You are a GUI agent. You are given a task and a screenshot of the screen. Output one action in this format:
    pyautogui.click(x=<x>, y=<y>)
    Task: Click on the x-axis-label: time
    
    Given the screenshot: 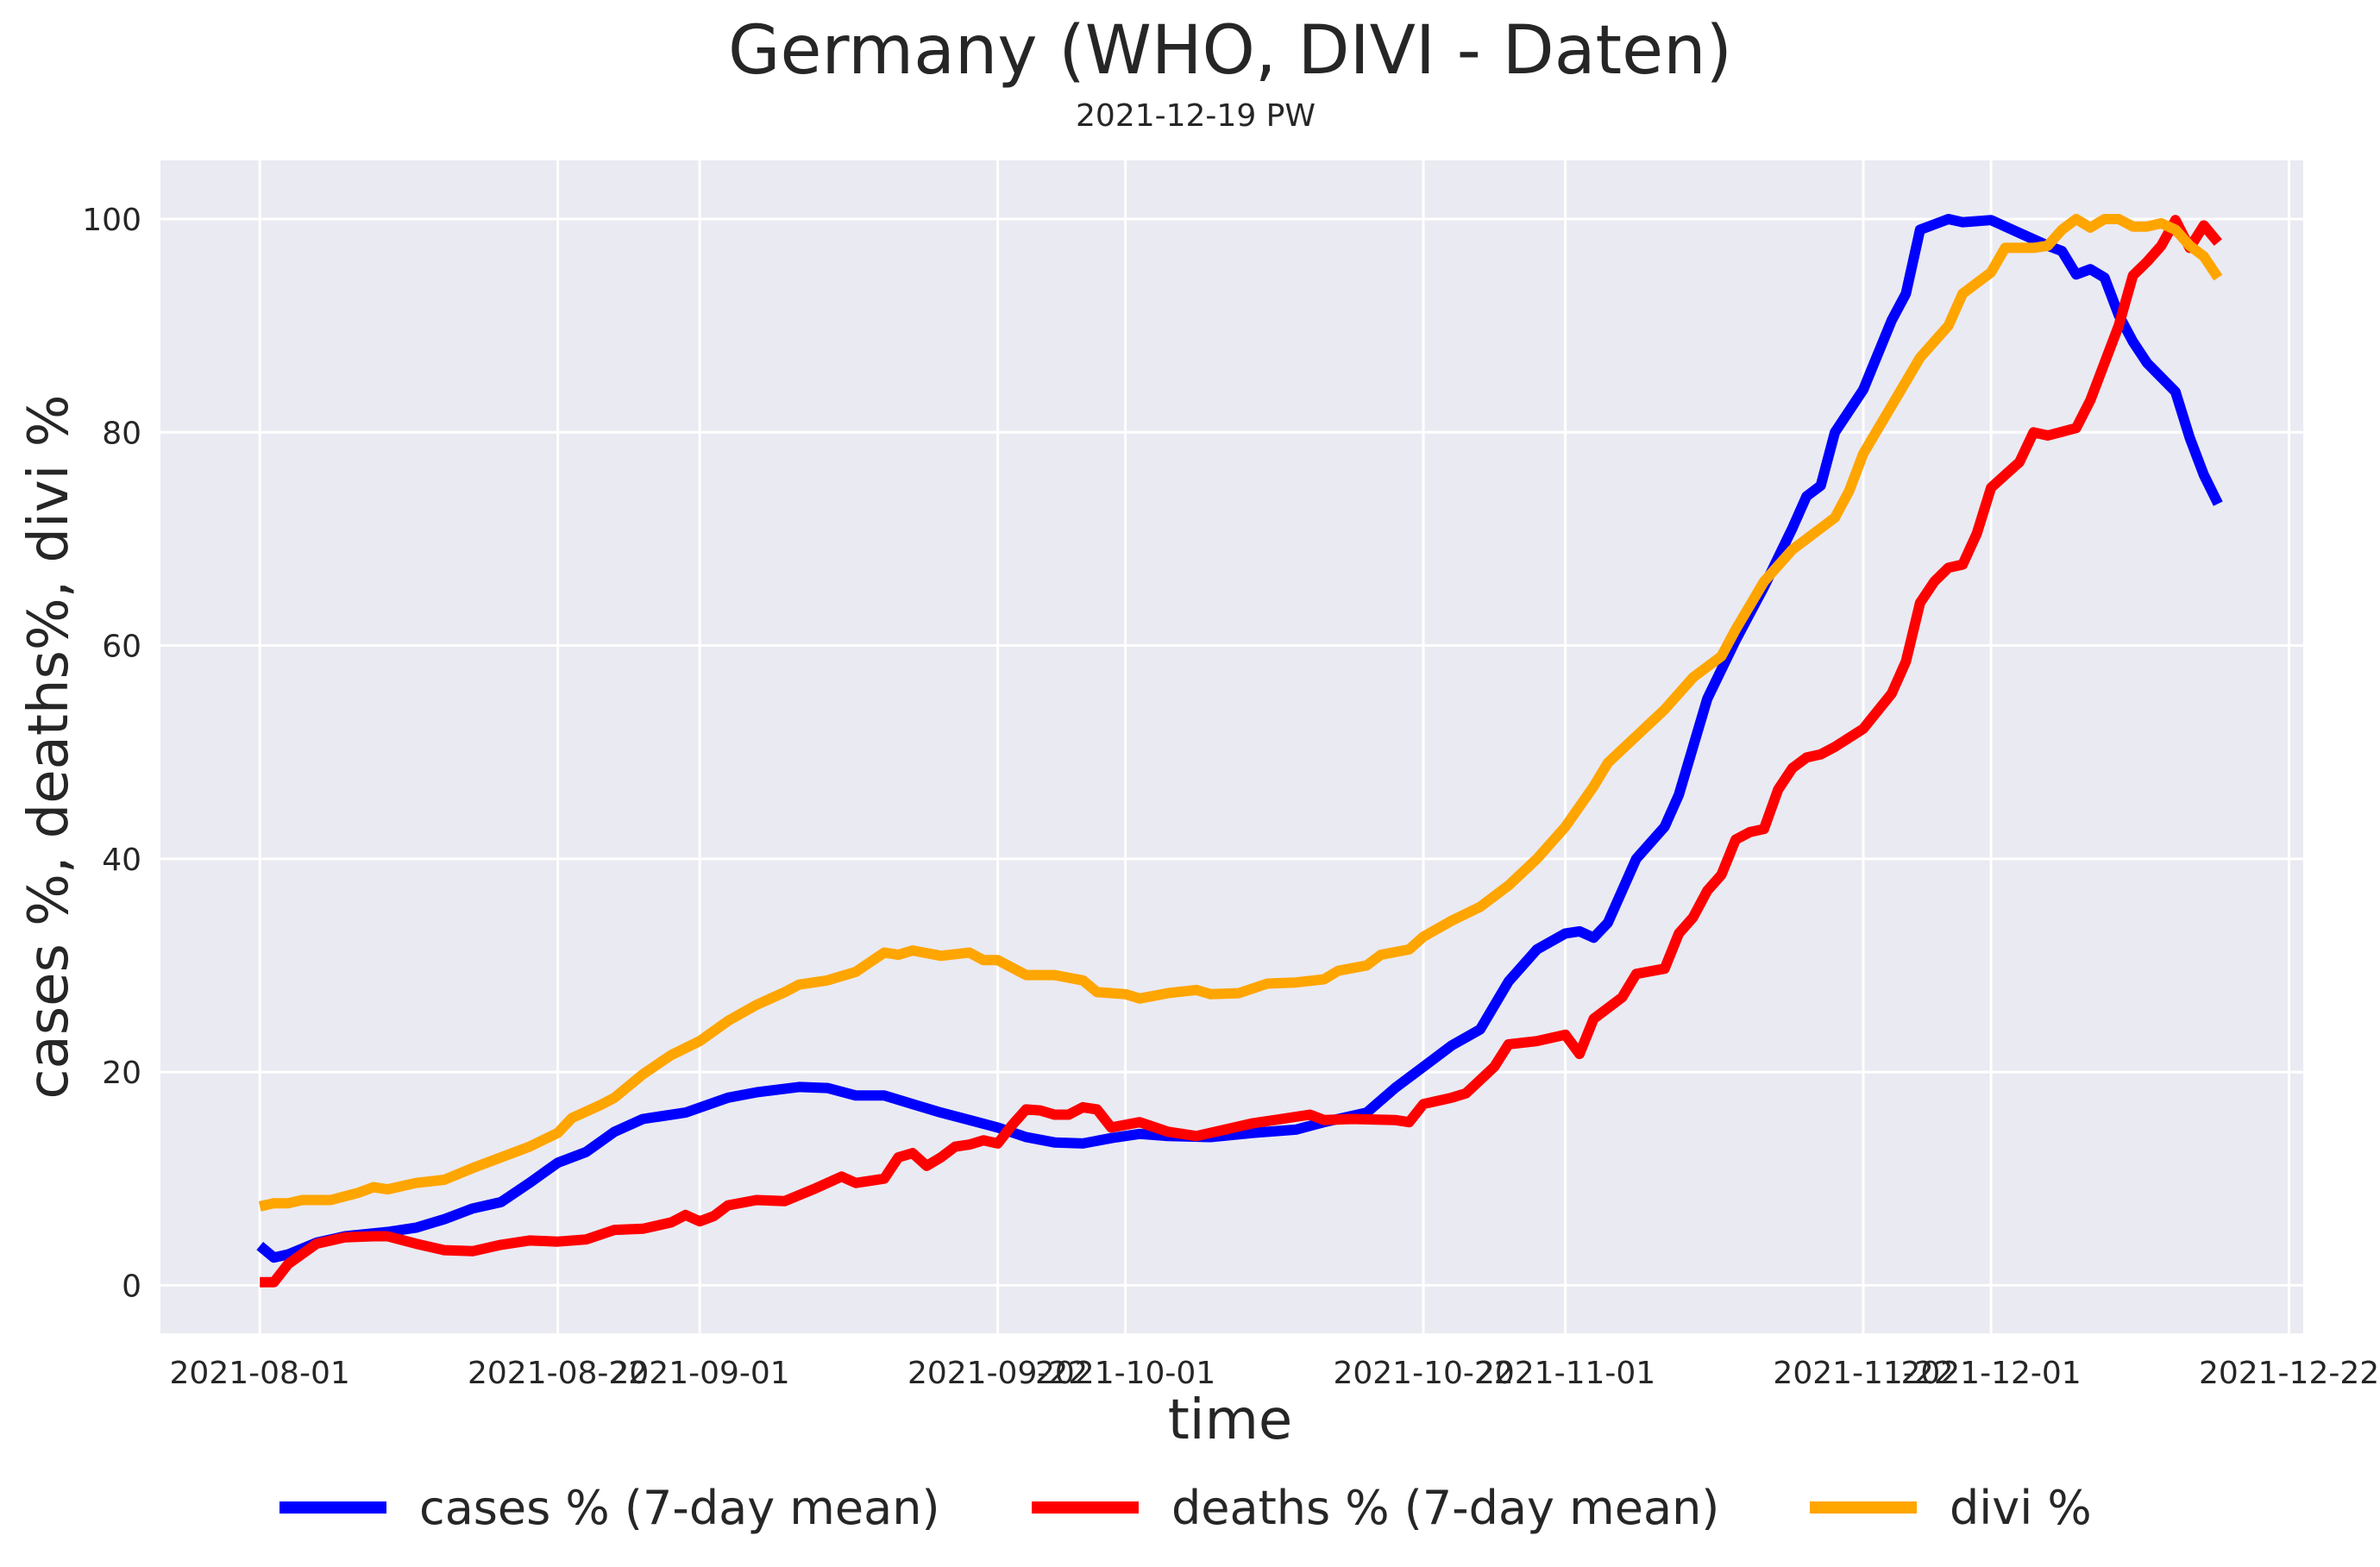 What is the action you would take?
    pyautogui.click(x=1230, y=1420)
    